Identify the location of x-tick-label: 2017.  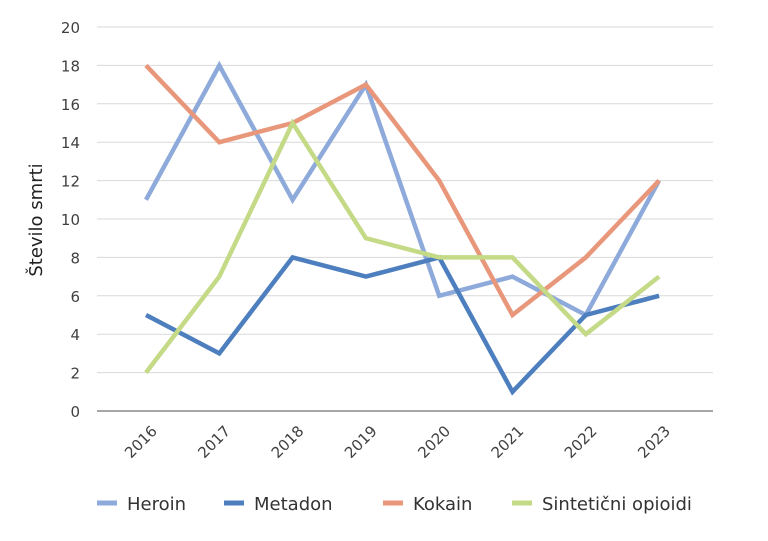
(214, 442).